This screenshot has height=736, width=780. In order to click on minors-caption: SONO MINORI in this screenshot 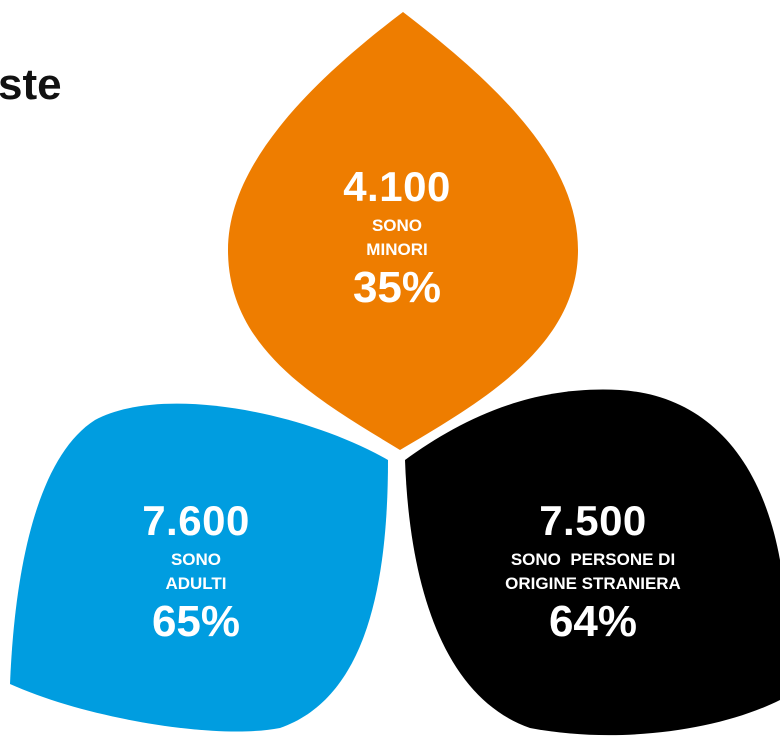, I will do `click(397, 238)`.